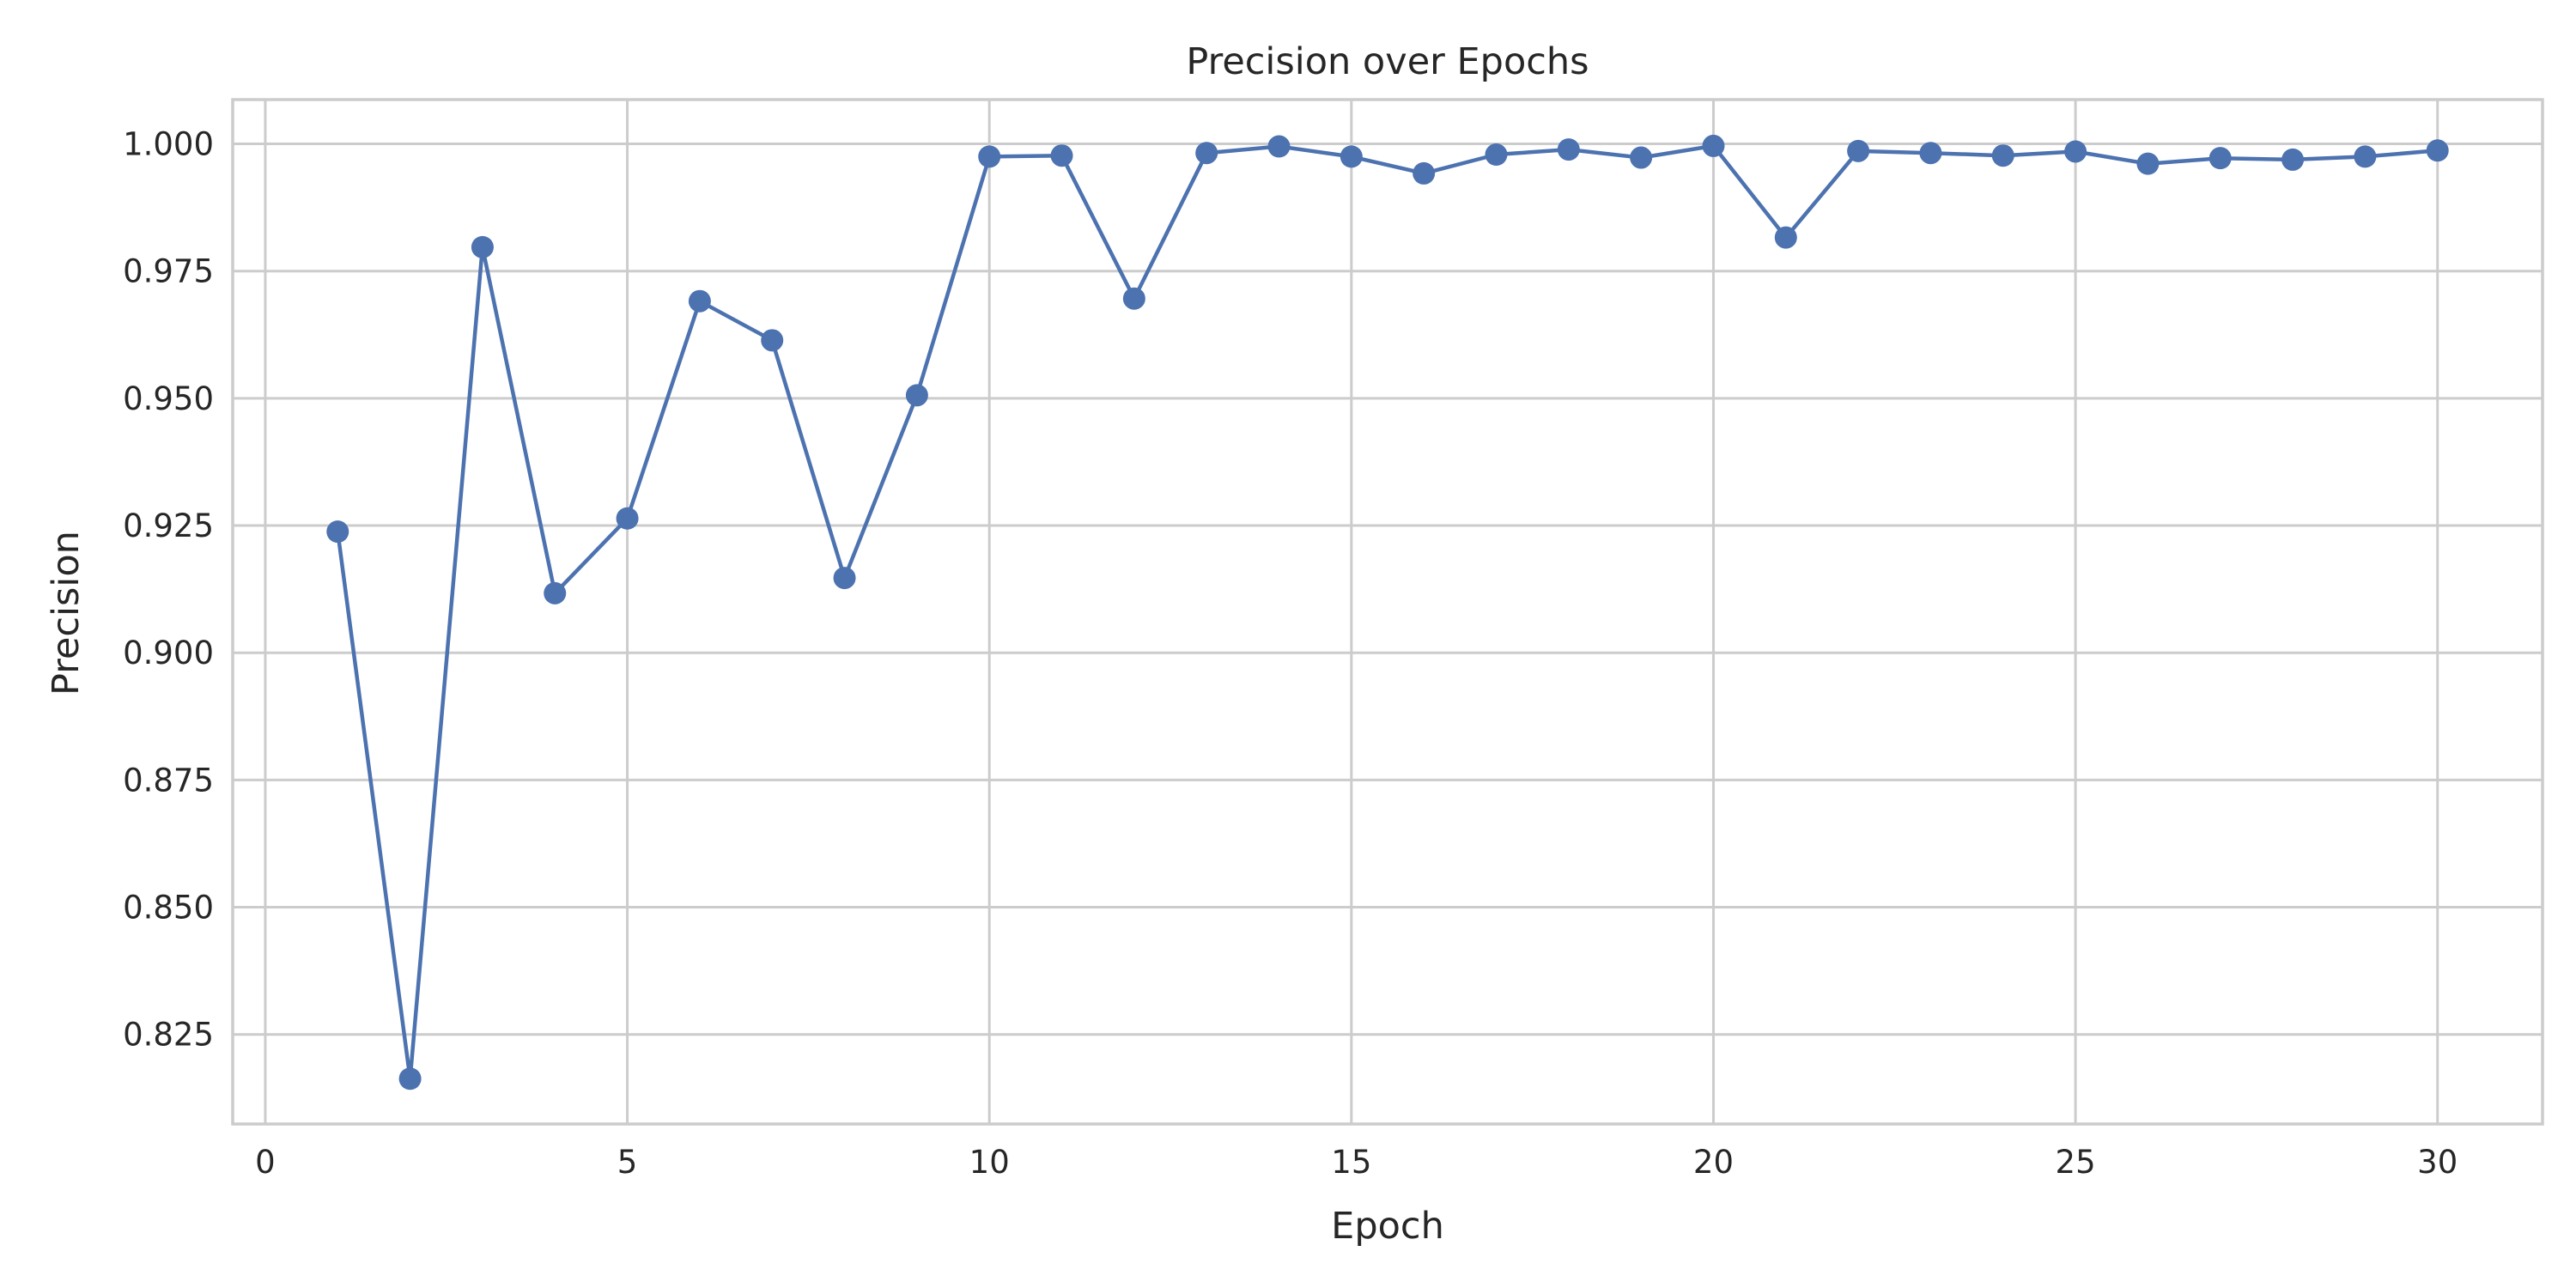 This screenshot has height=1288, width=2576. Describe the element at coordinates (66, 614) in the screenshot. I see `y-axis-label: Precision` at that location.